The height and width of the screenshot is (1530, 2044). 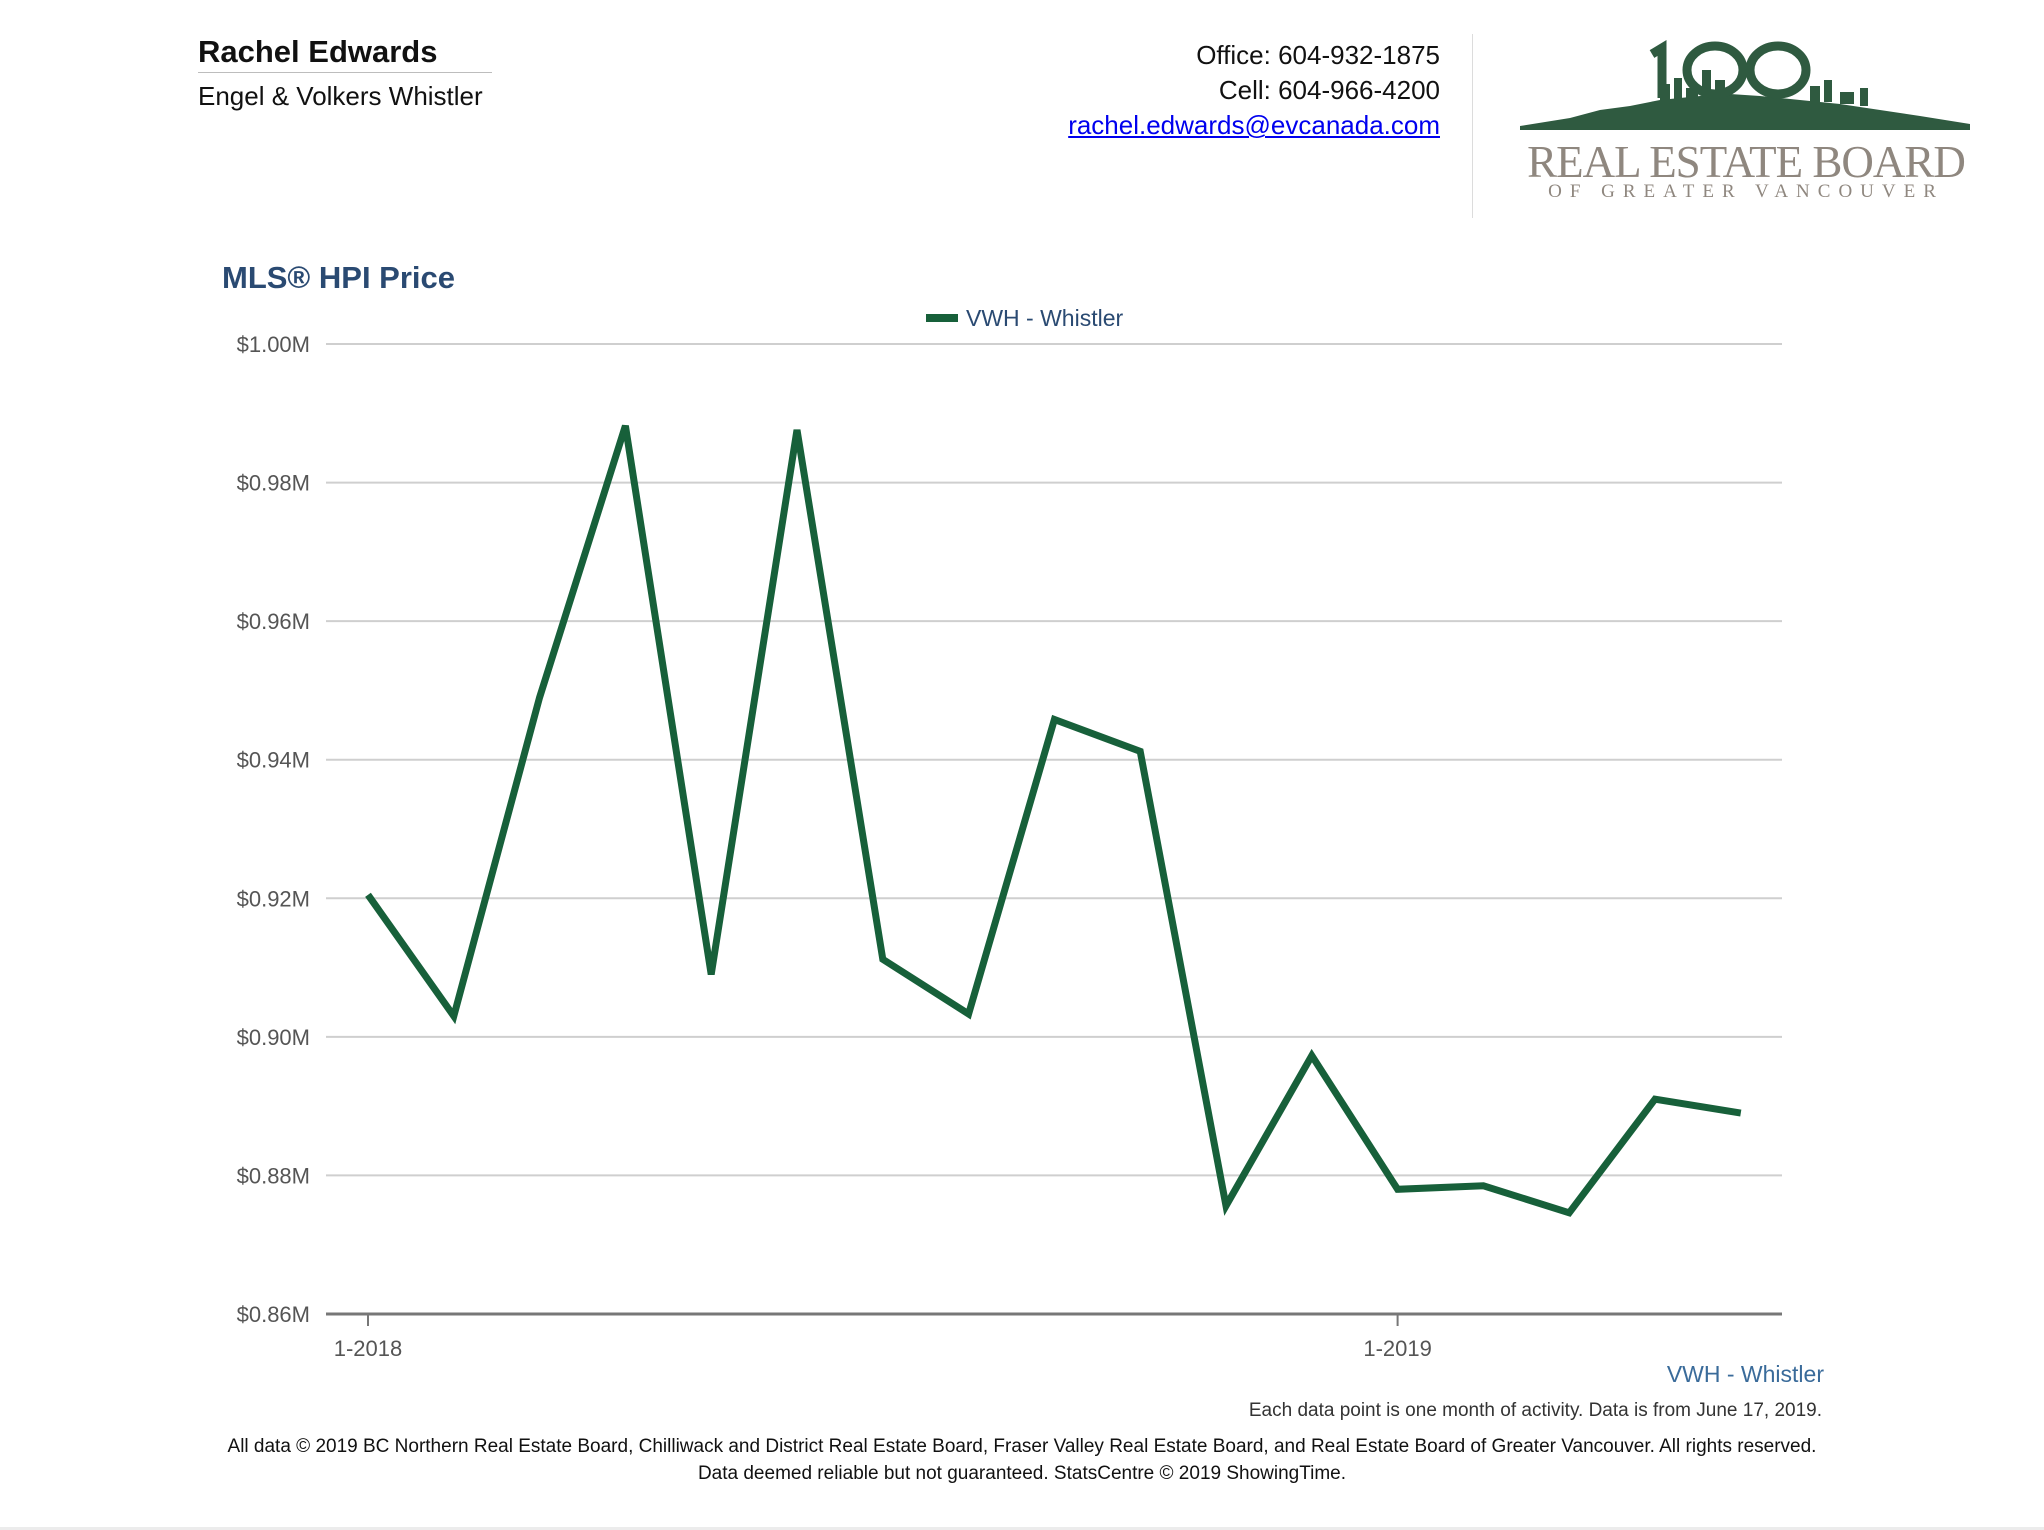 What do you see at coordinates (1397, 1348) in the screenshot?
I see `x-tick-label: 1-2019` at bounding box center [1397, 1348].